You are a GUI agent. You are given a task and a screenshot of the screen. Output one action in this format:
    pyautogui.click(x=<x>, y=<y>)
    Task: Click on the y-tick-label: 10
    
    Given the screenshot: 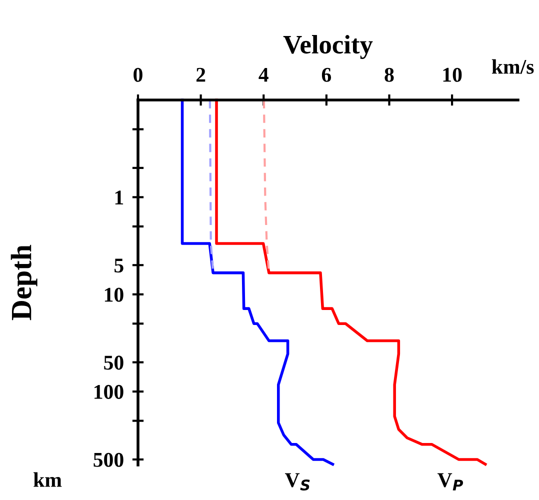 What is the action you would take?
    pyautogui.click(x=114, y=295)
    